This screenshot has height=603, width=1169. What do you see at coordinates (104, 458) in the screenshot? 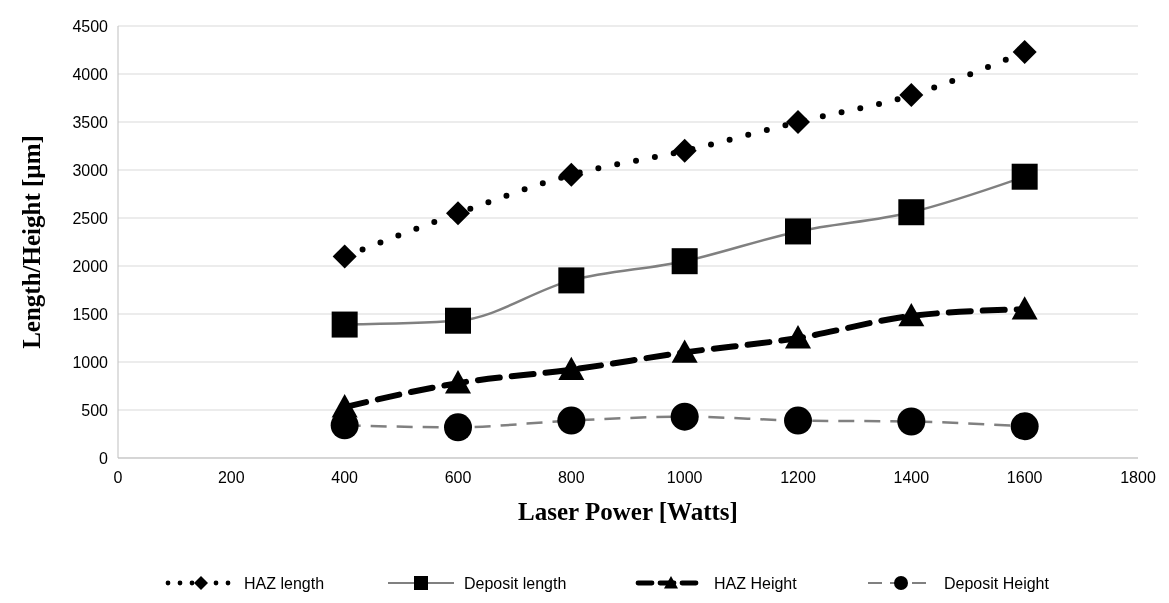
I see `y-tick-label: 0` at bounding box center [104, 458].